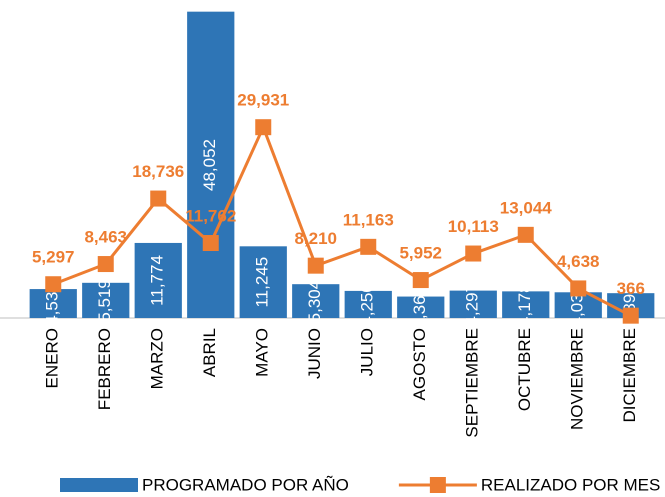 This screenshot has width=665, height=497. What do you see at coordinates (263, 100) in the screenshot?
I see `line-value-label: 29,931` at bounding box center [263, 100].